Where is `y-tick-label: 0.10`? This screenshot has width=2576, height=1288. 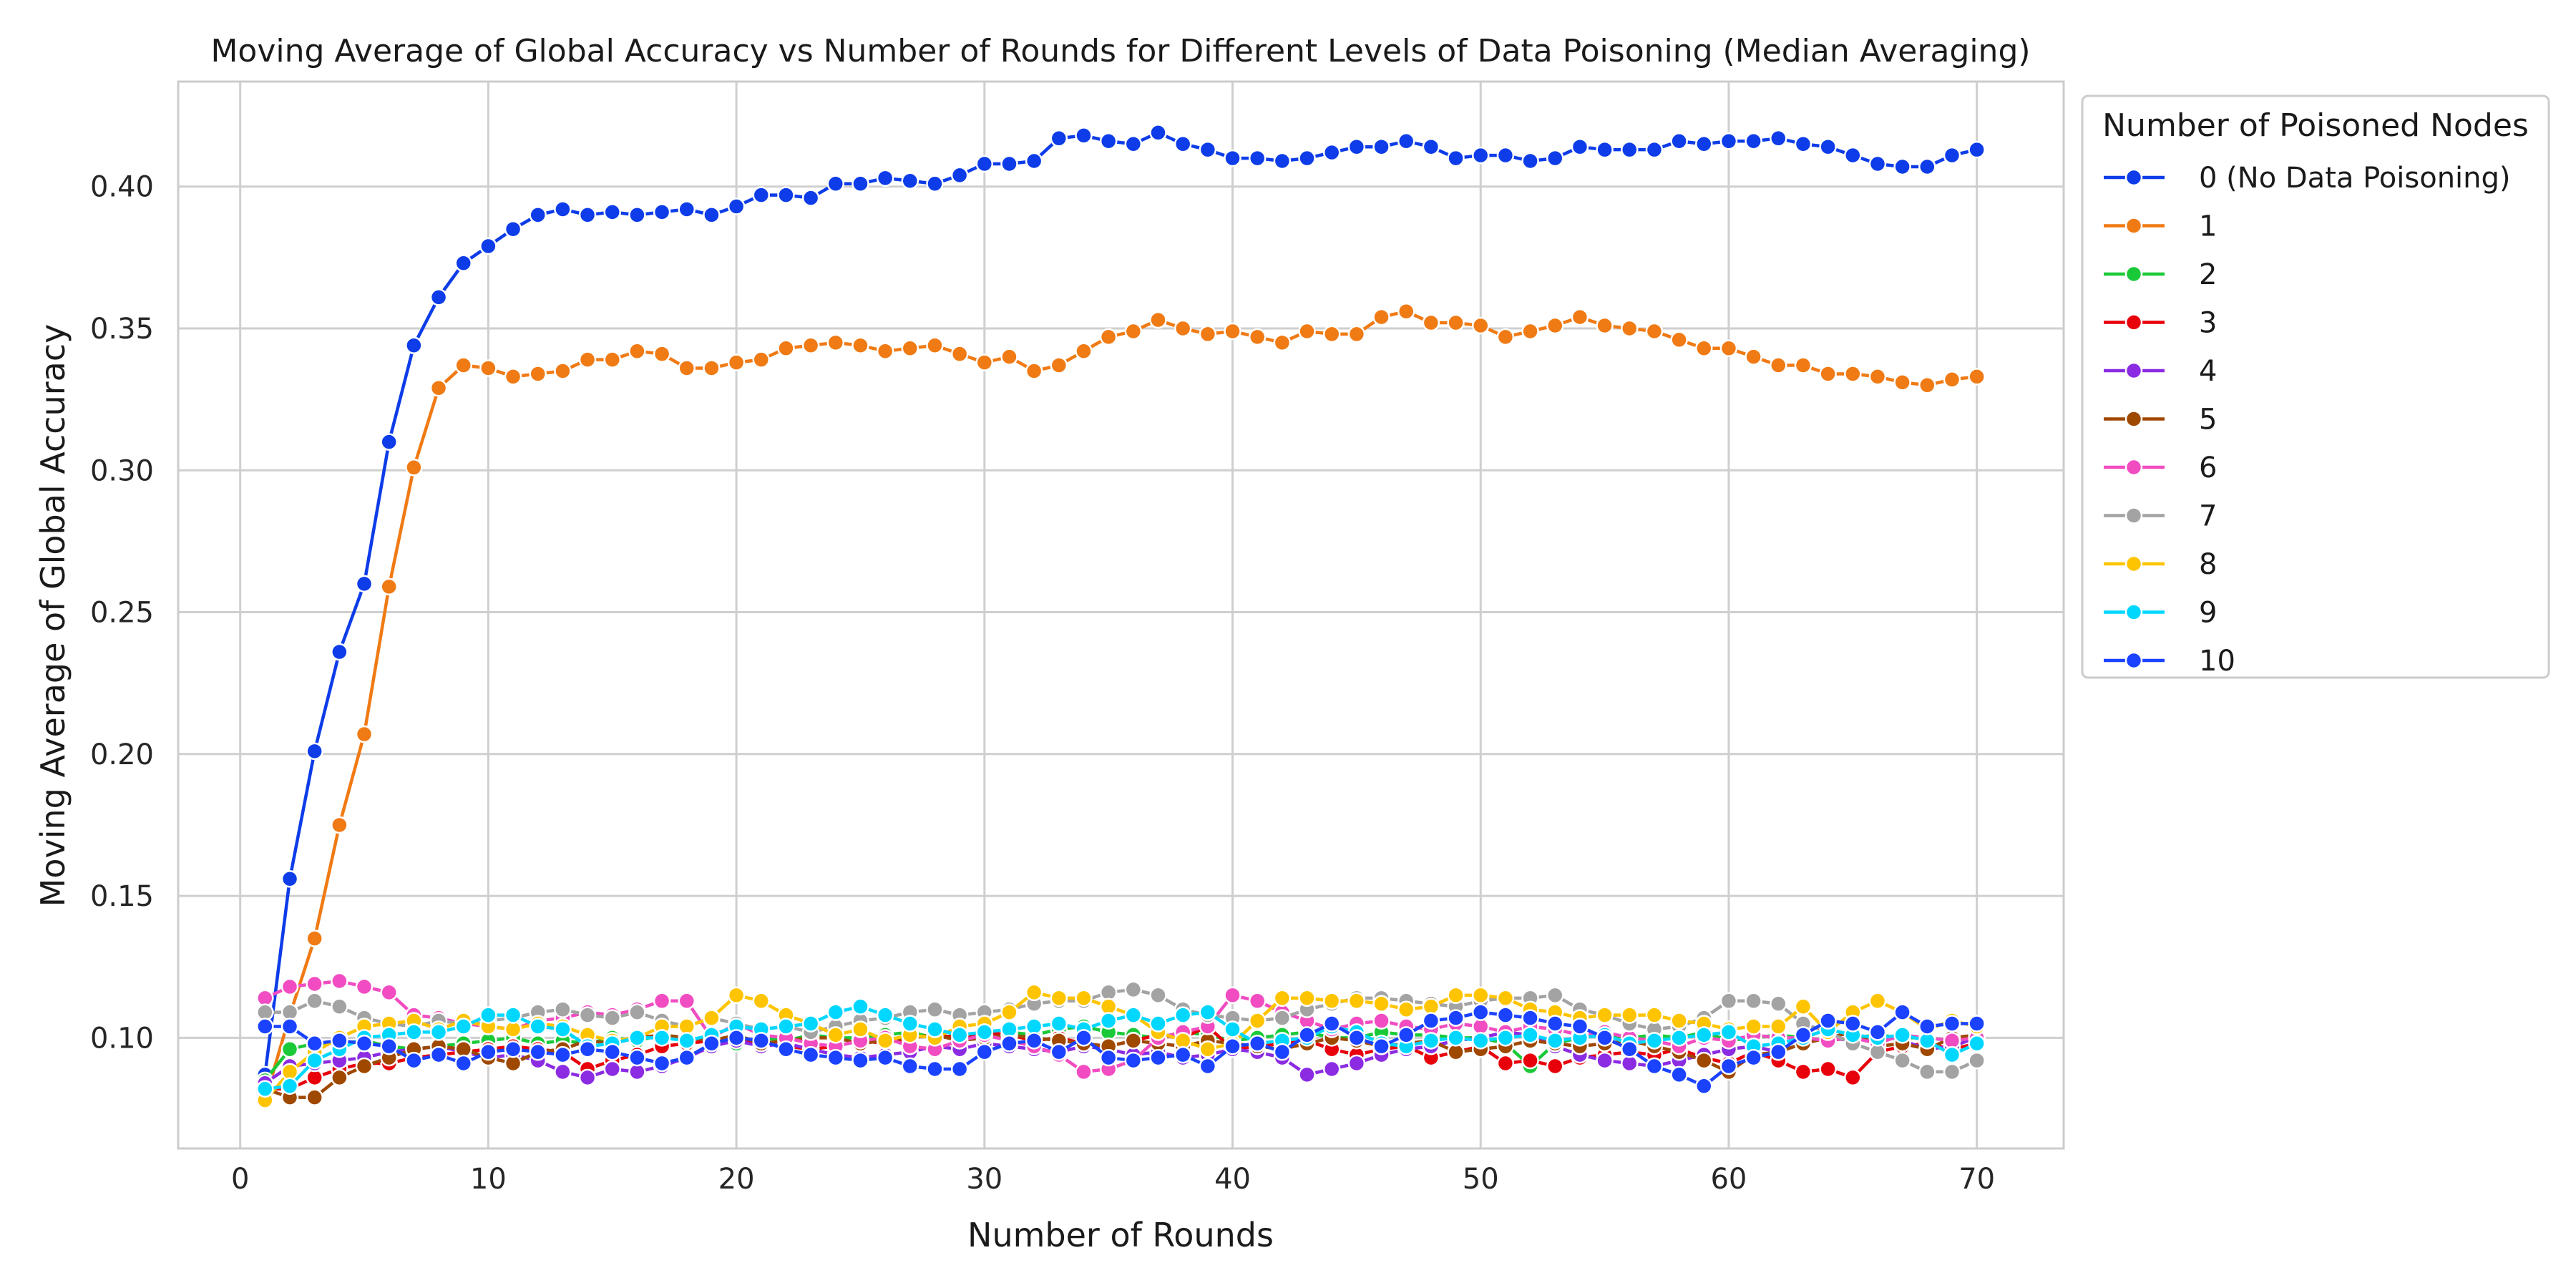 y-tick-label: 0.10 is located at coordinates (122, 1038).